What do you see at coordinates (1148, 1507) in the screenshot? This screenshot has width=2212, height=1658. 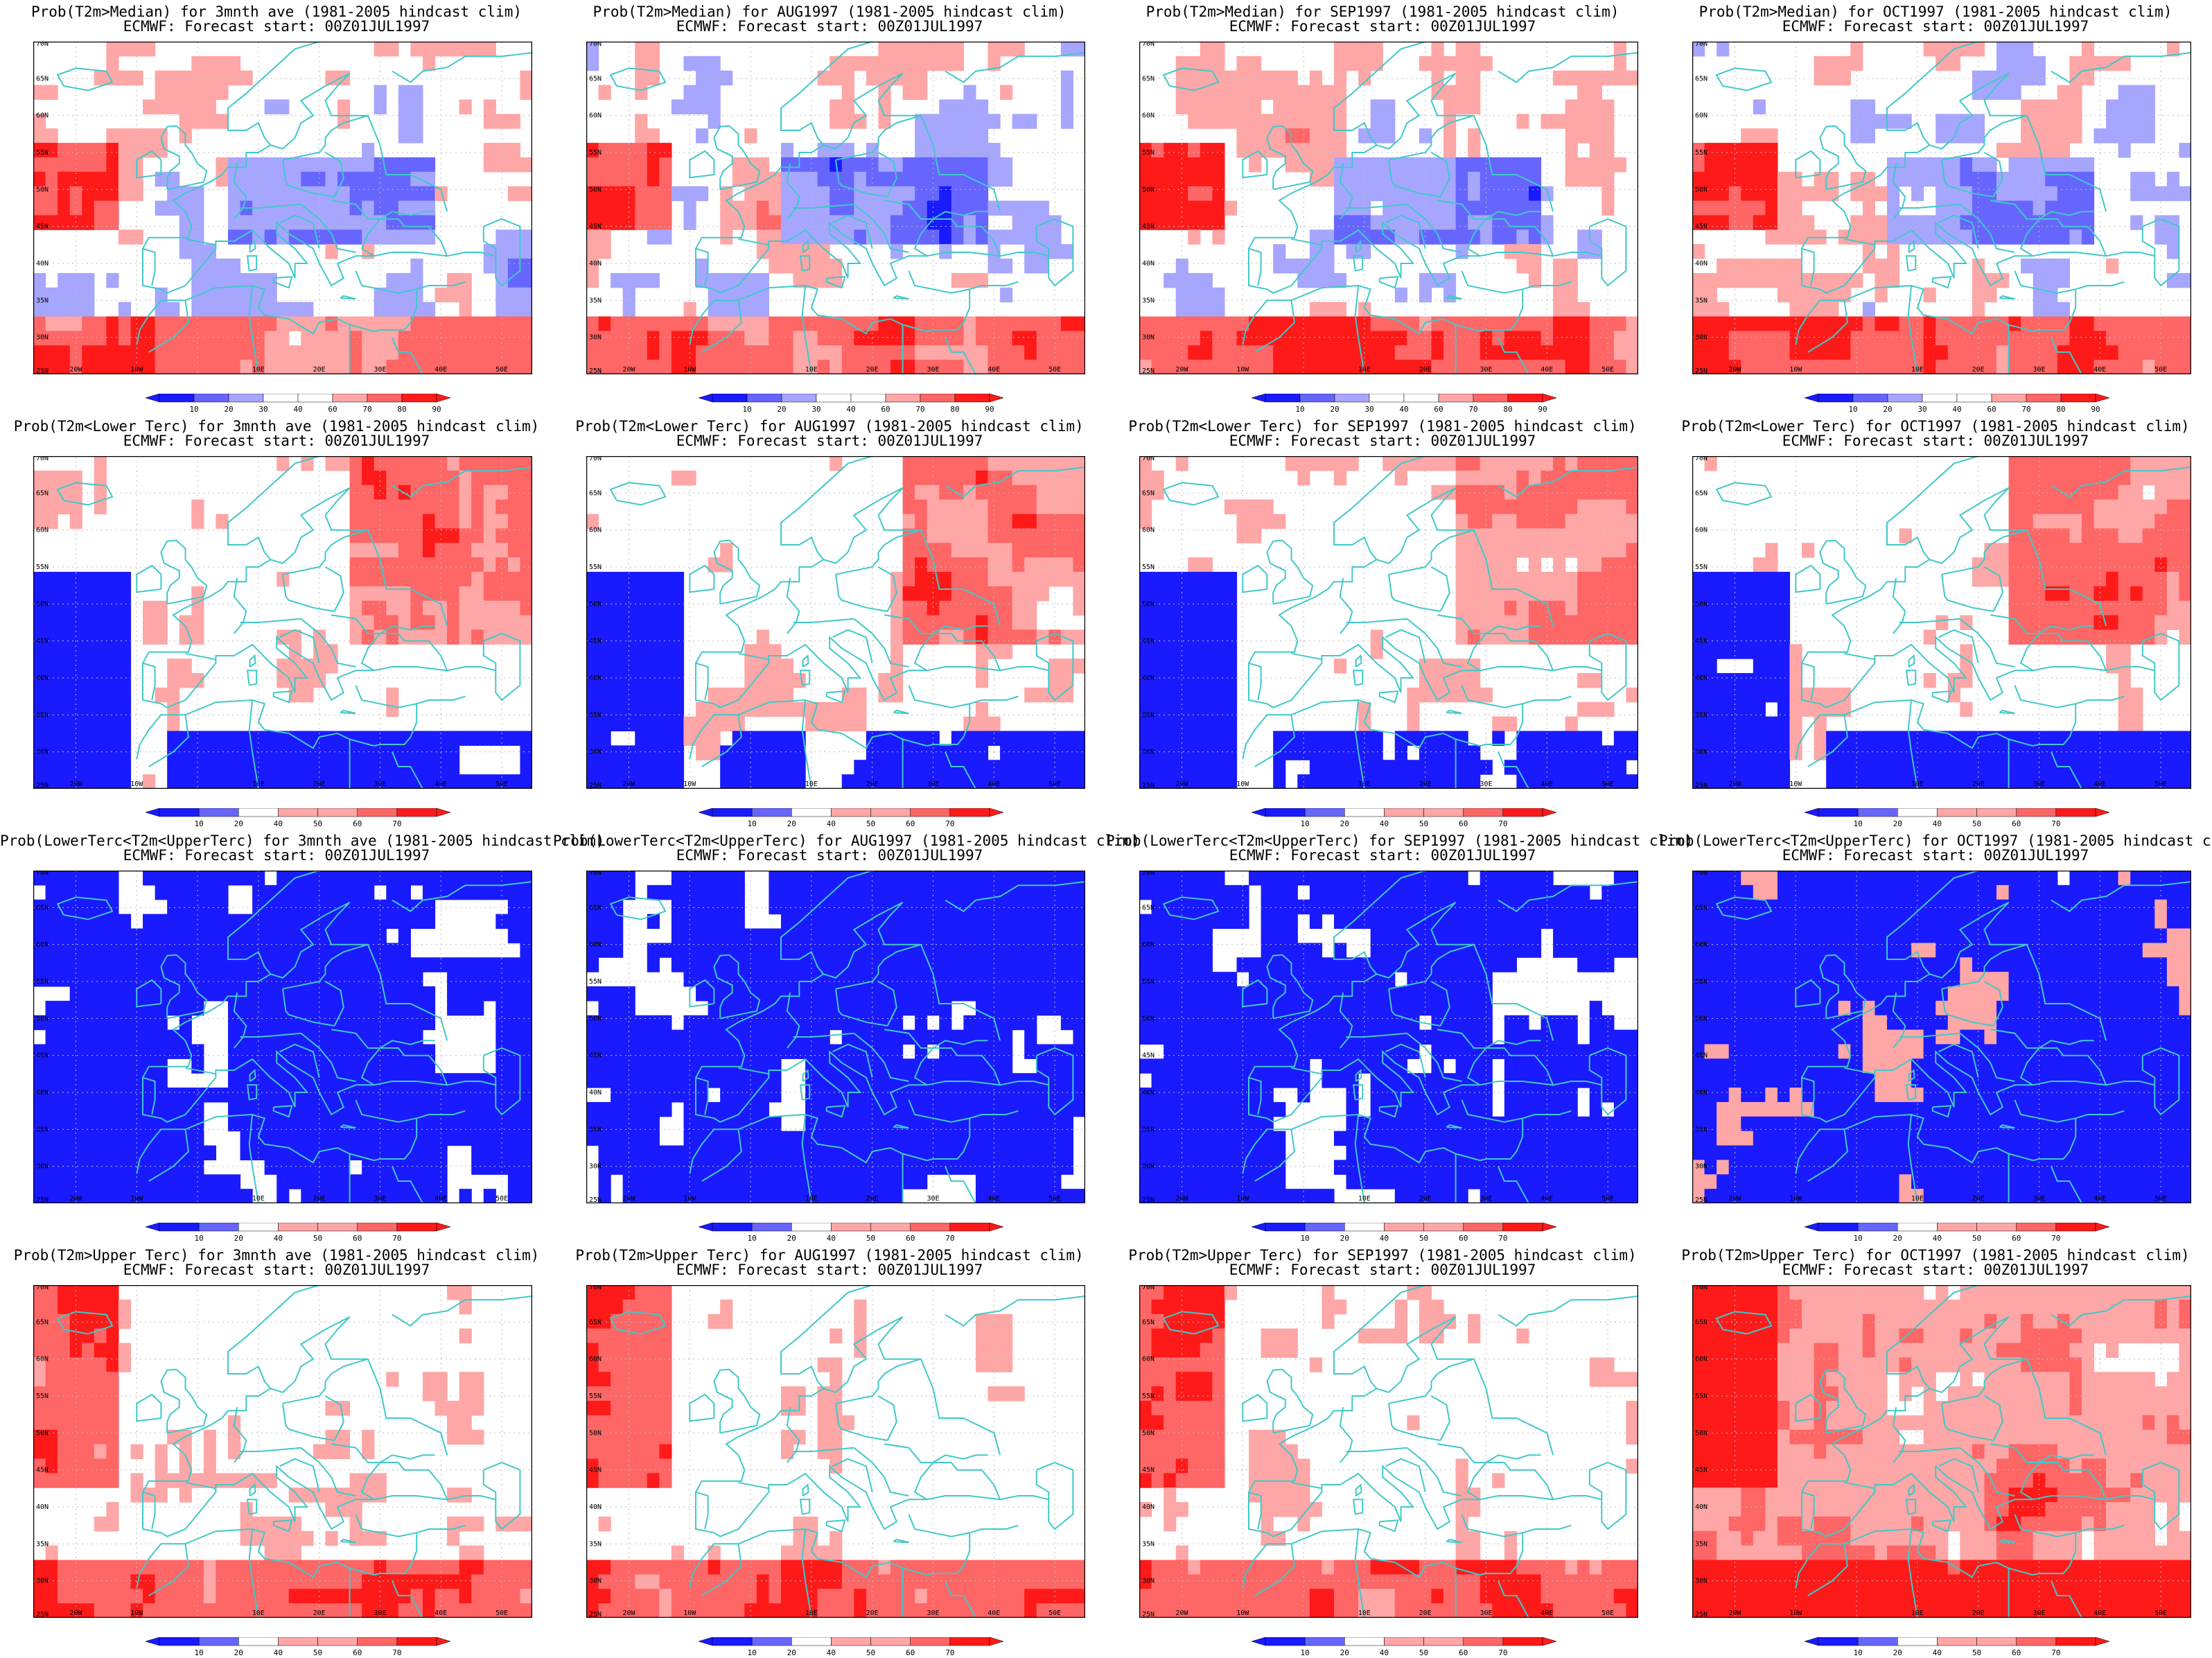 I see `lat-tick-label: 40N` at bounding box center [1148, 1507].